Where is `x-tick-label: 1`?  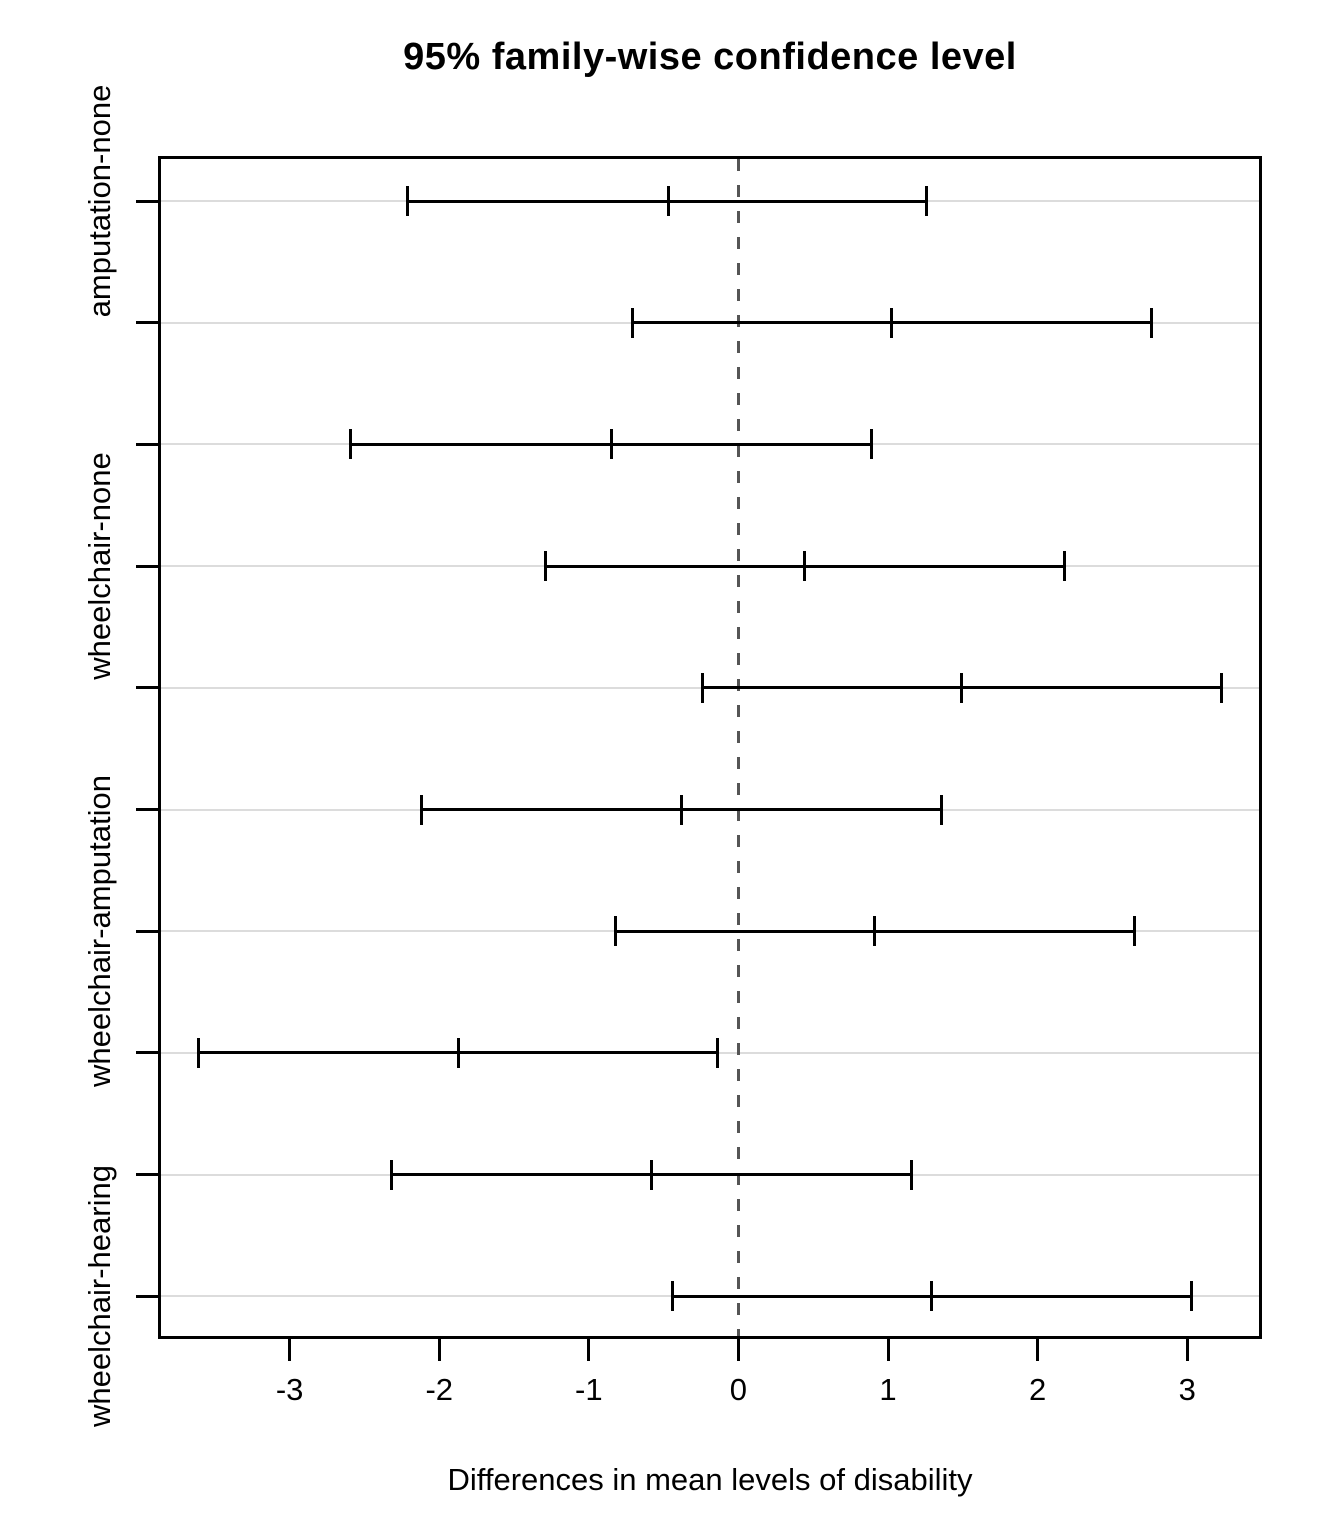 x-tick-label: 1 is located at coordinates (888, 1389).